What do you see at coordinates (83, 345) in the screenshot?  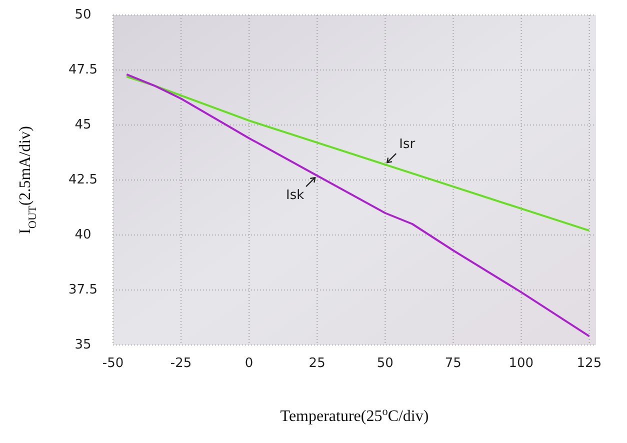 I see `y-tick-label: 35` at bounding box center [83, 345].